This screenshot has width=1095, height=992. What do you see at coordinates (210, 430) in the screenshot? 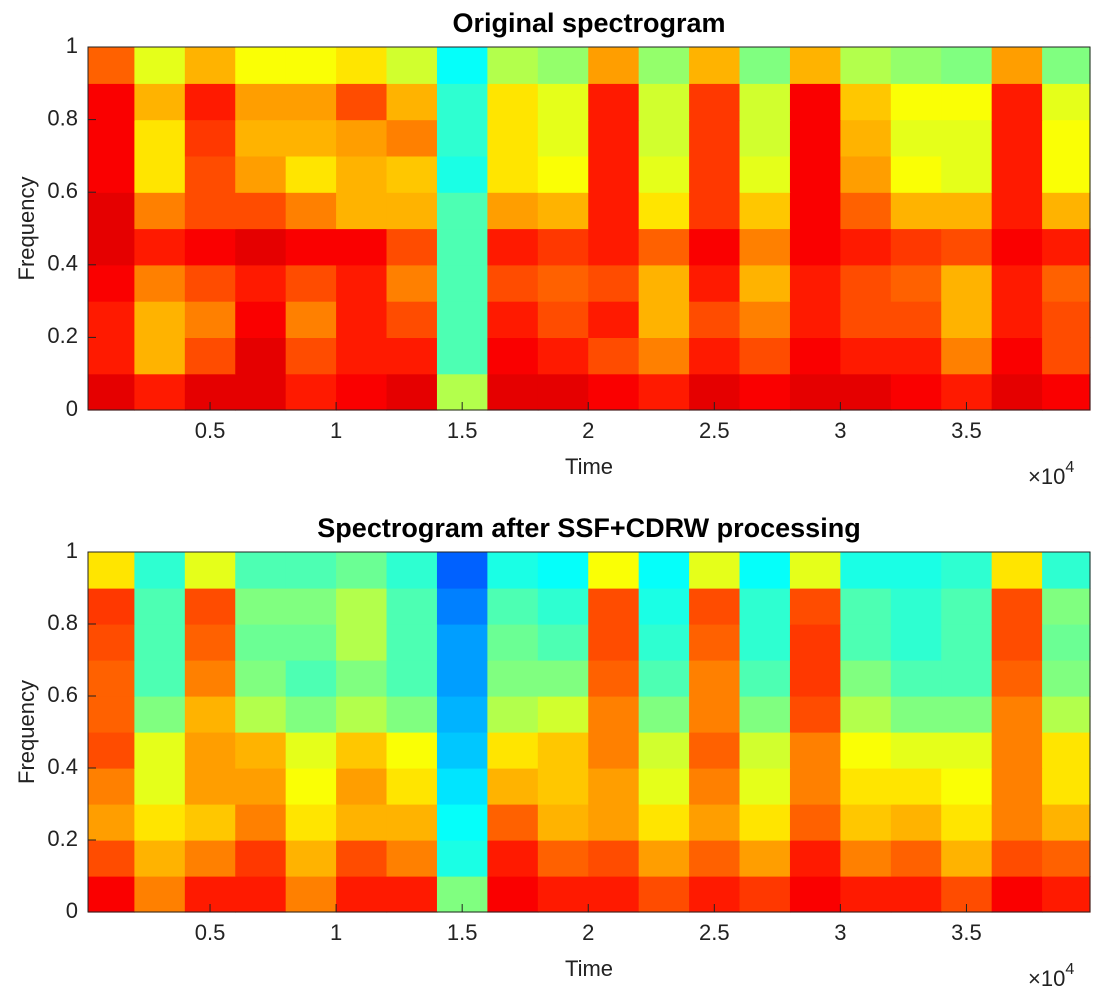
I see `x-tick-label: 0.5` at bounding box center [210, 430].